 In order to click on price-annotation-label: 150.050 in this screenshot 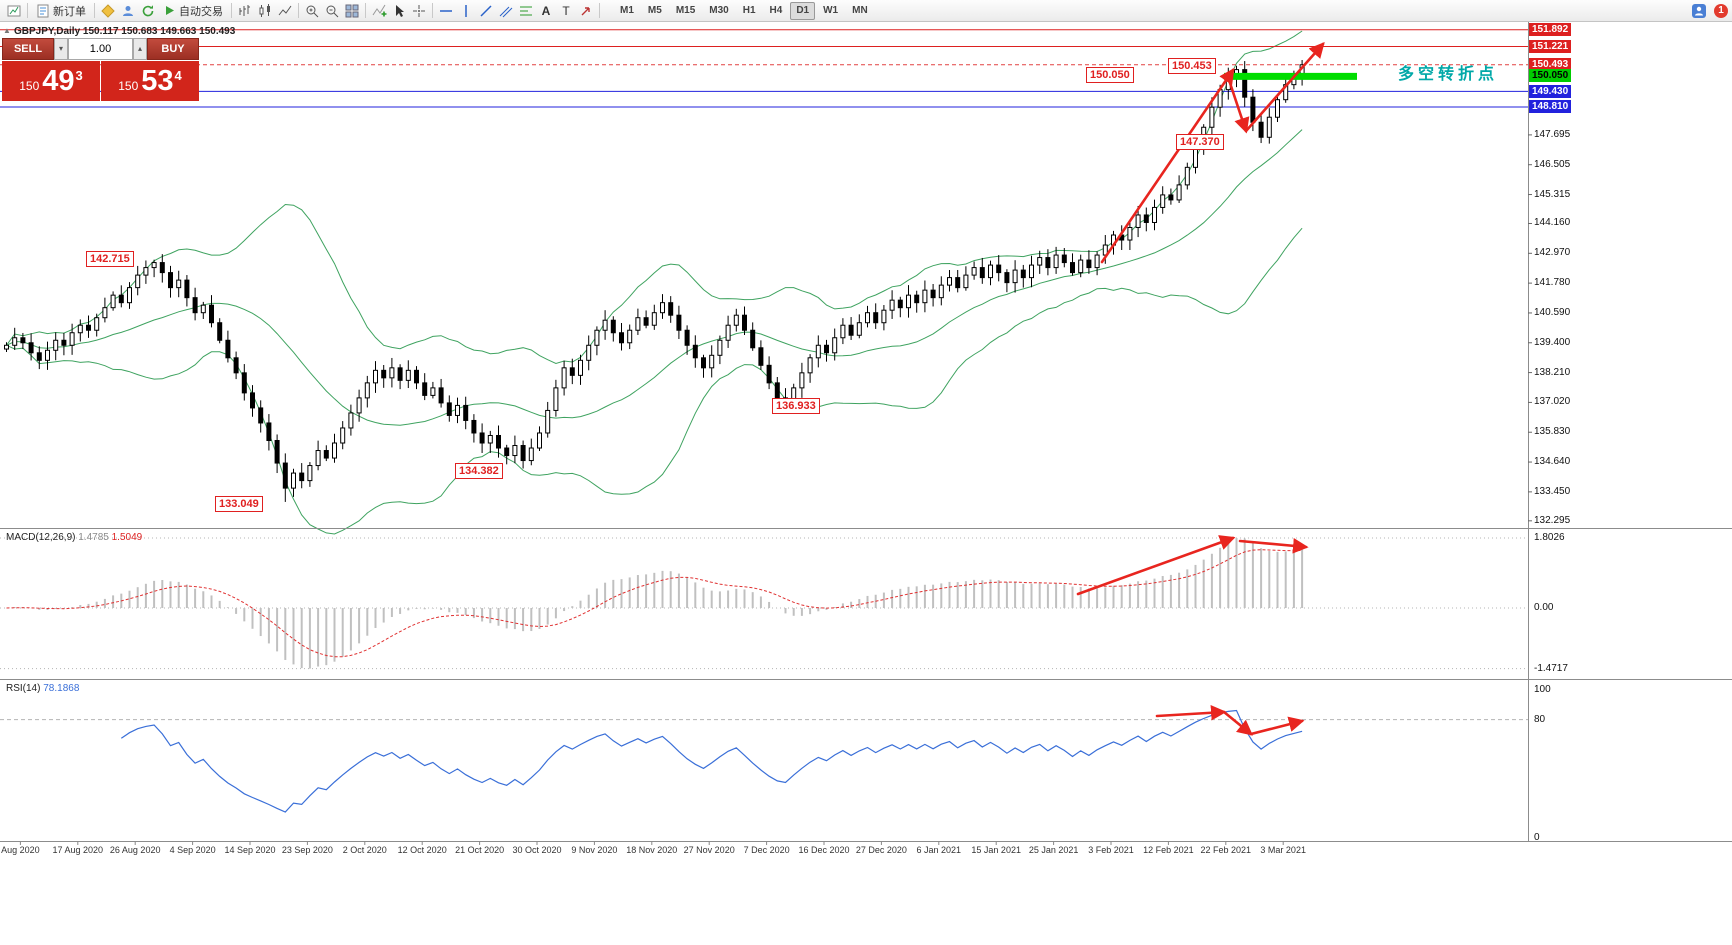, I will do `click(1110, 75)`.